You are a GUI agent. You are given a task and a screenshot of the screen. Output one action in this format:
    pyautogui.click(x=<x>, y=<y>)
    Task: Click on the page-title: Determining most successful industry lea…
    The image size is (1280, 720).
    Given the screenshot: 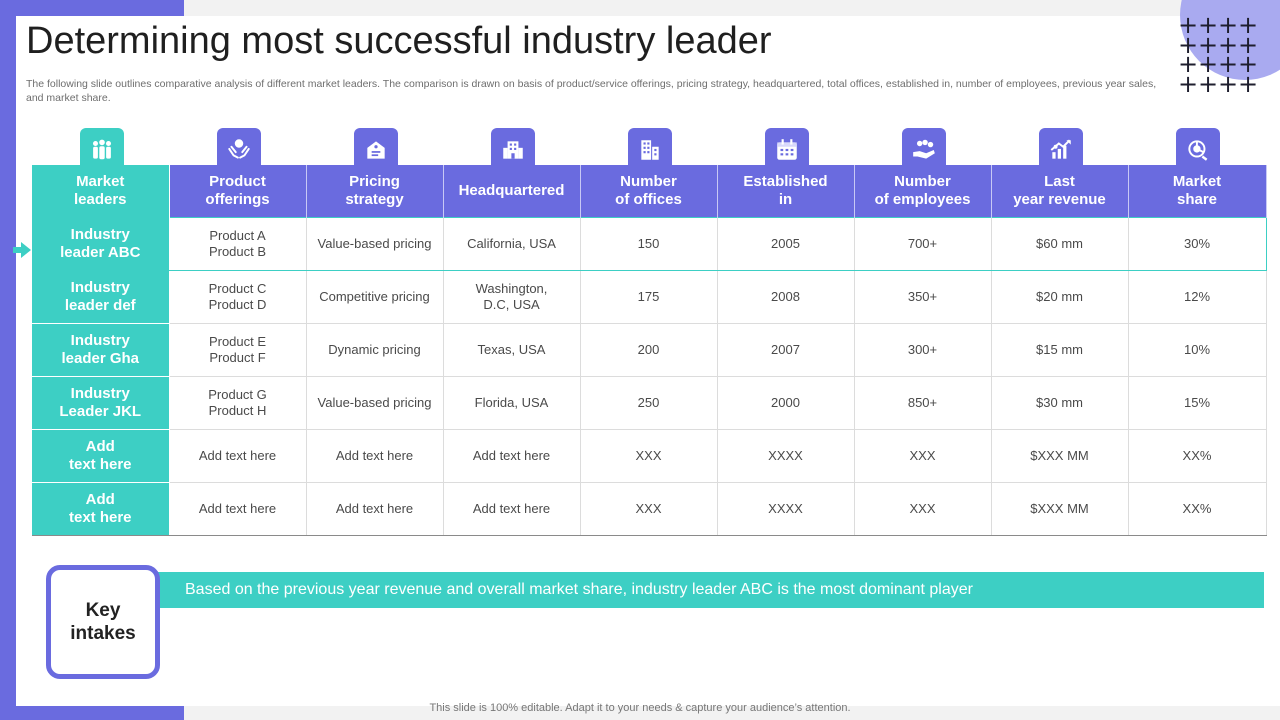 What is the action you would take?
    pyautogui.click(x=399, y=41)
    